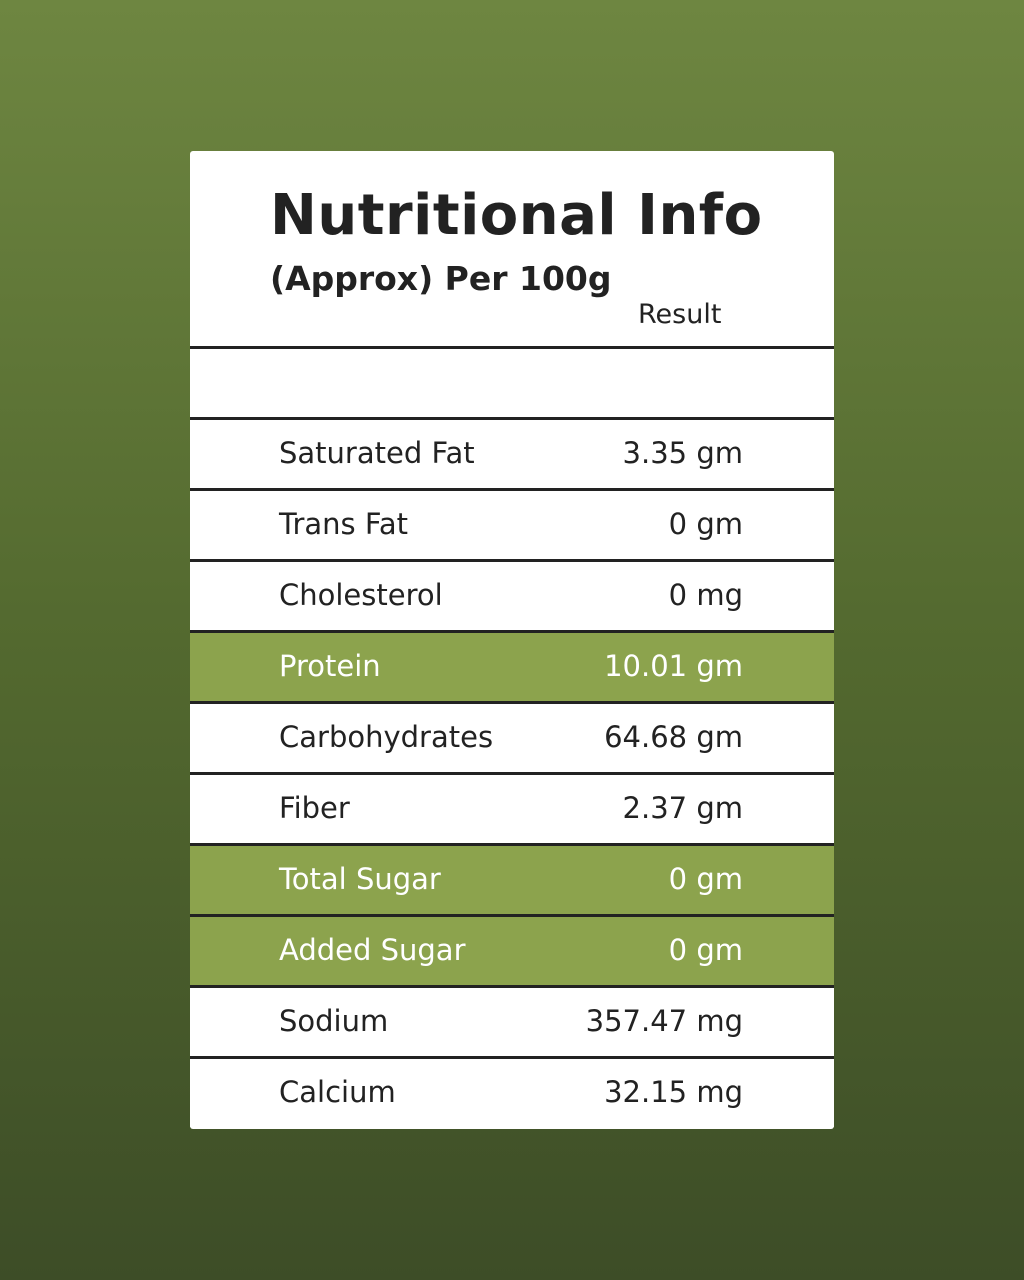 The height and width of the screenshot is (1280, 1024). Describe the element at coordinates (682, 453) in the screenshot. I see `nutrient-value: 3.35 gm` at that location.